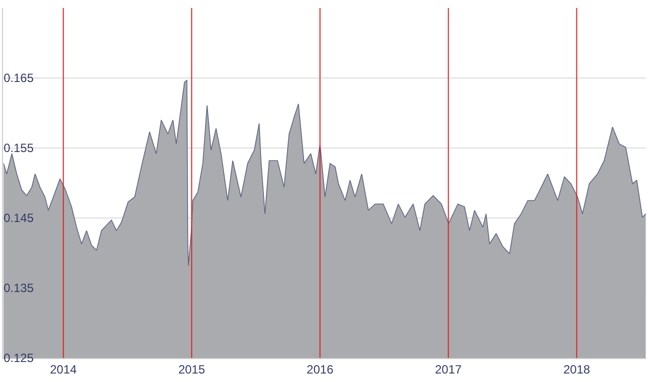  What do you see at coordinates (192, 369) in the screenshot?
I see `x-tick-label: 2015` at bounding box center [192, 369].